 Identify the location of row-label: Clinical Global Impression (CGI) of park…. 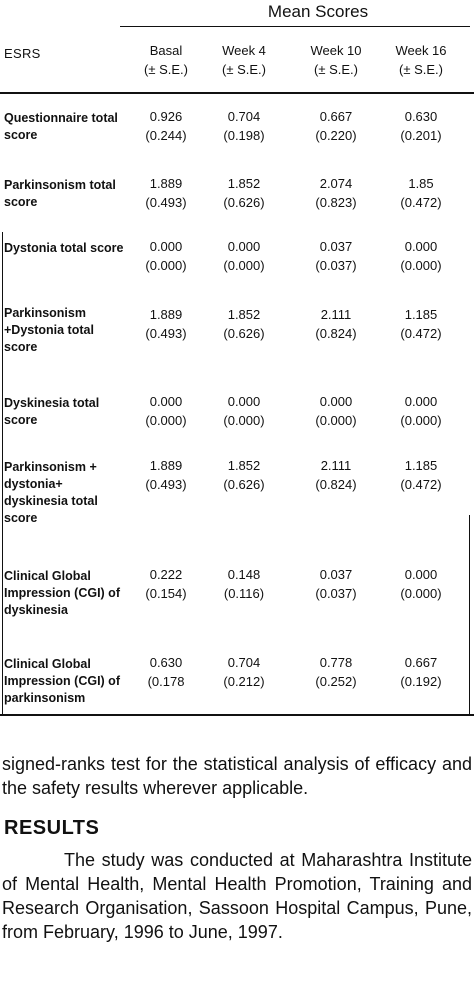
(62, 681).